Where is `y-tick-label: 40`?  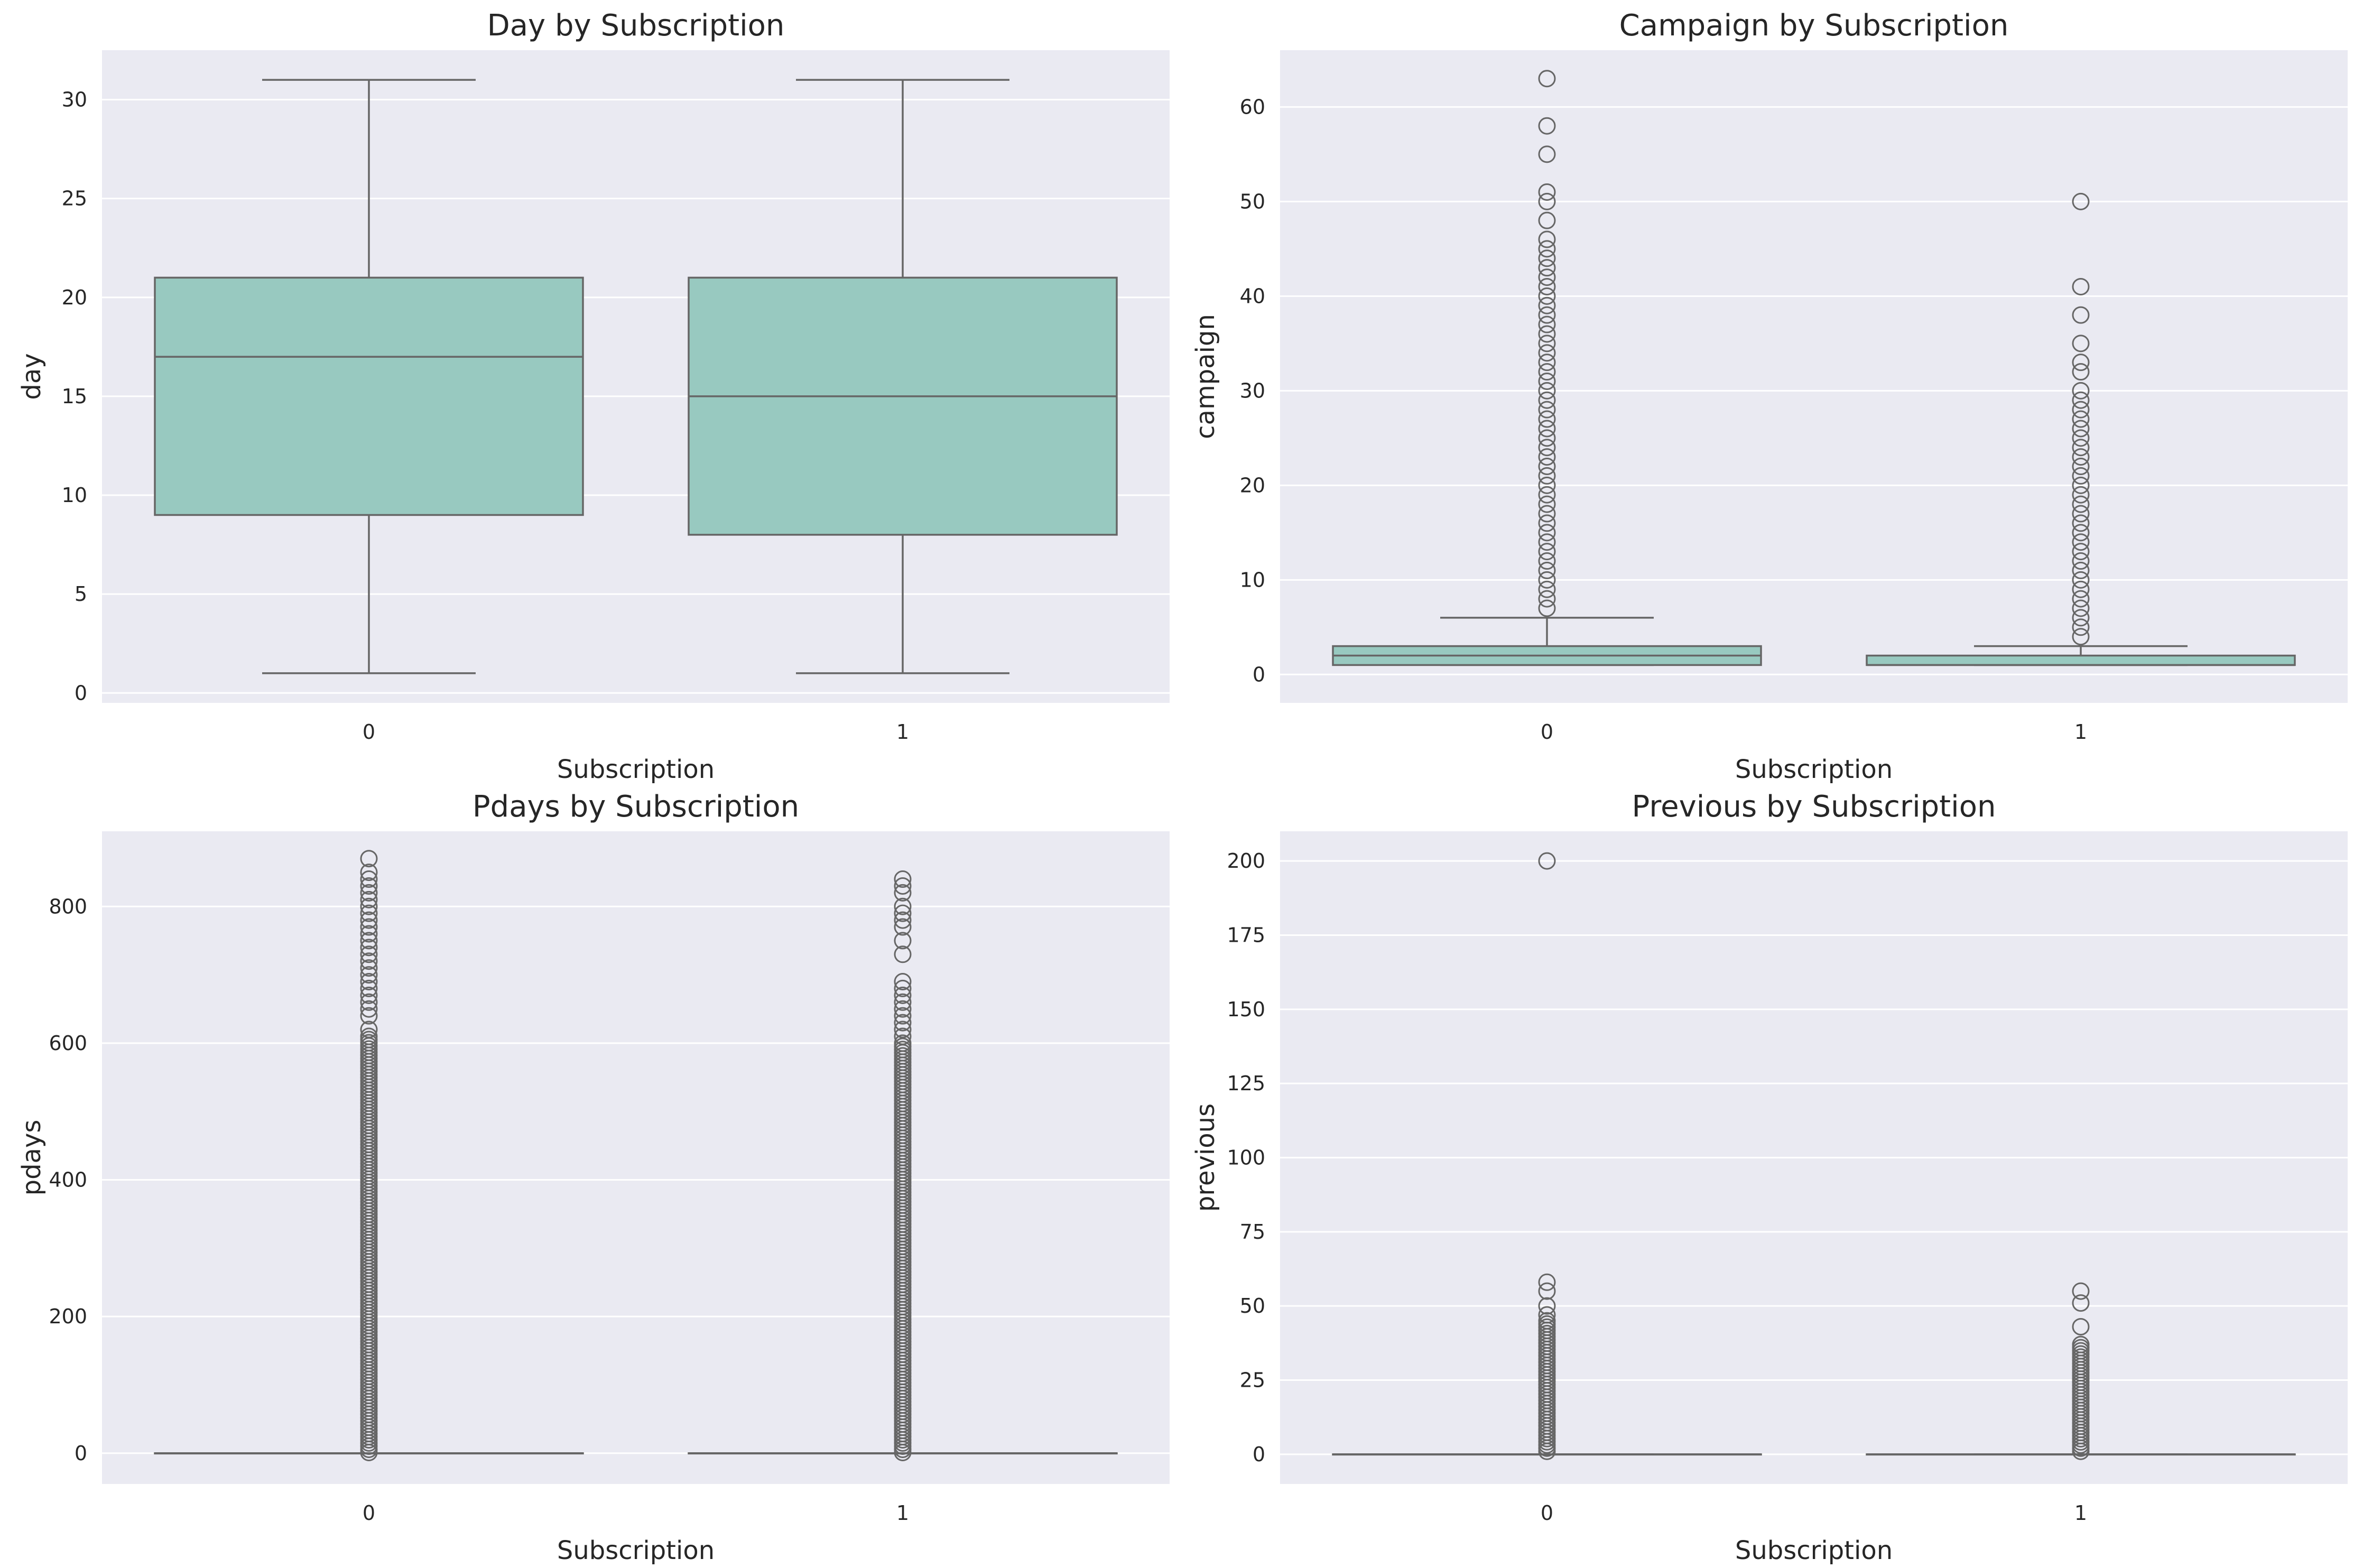
y-tick-label: 40 is located at coordinates (1252, 296).